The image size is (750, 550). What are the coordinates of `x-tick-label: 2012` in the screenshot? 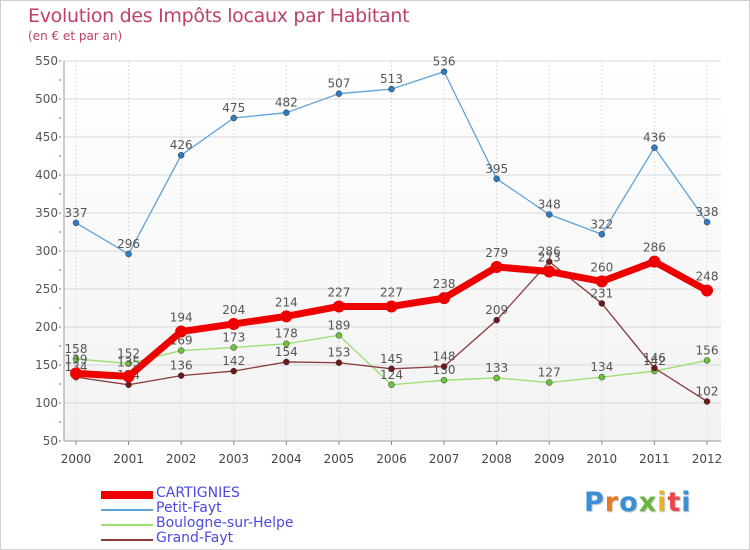 It's located at (707, 459).